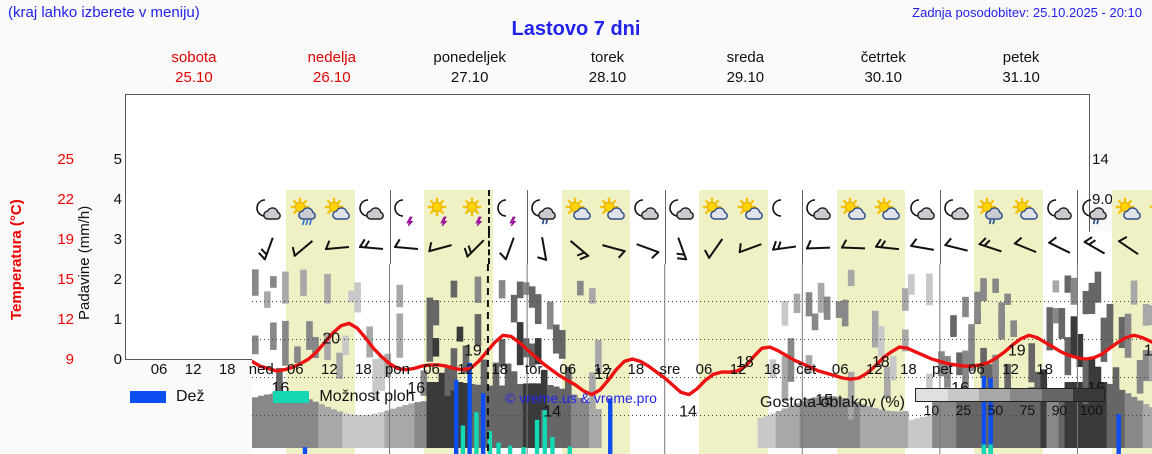 This screenshot has width=1152, height=454. I want to click on day-name: ponedeljek, so click(470, 58).